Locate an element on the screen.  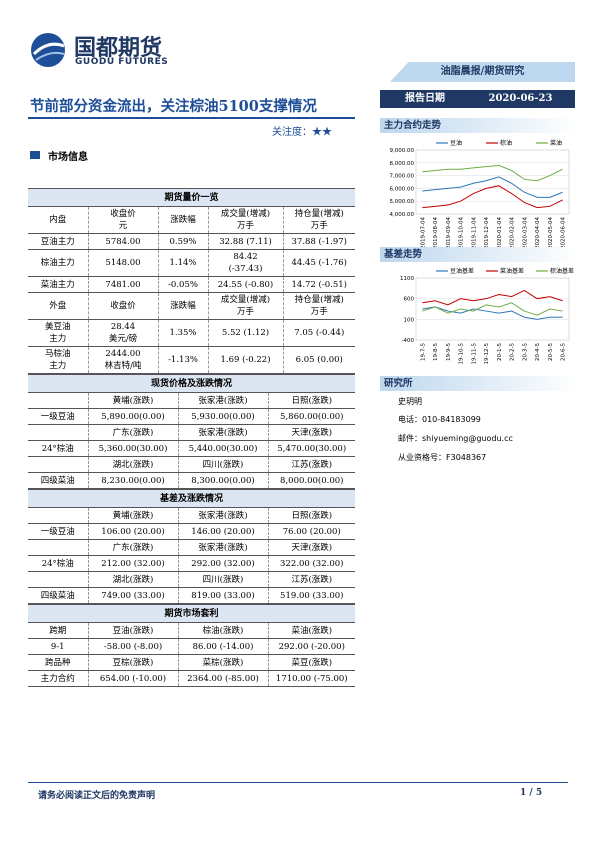
table-cell: 5,360.00(30.00) is located at coordinates (133, 448).